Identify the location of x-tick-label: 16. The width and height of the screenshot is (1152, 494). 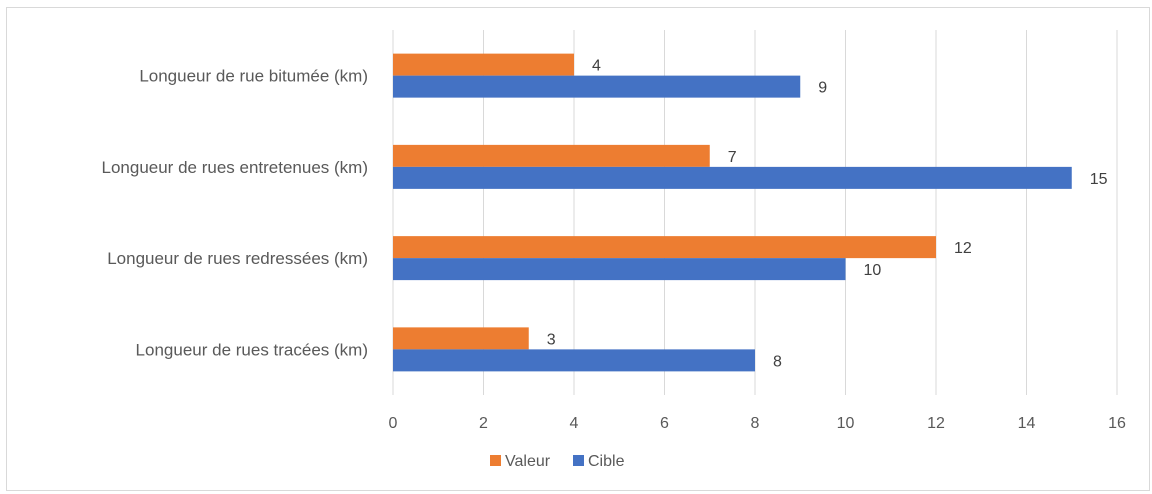
(1117, 423).